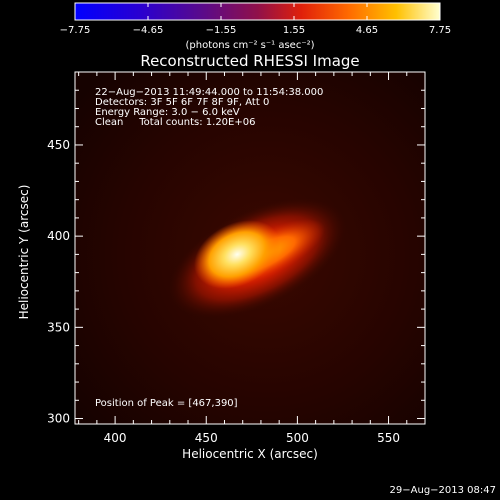 This screenshot has width=500, height=500. Describe the element at coordinates (388, 438) in the screenshot. I see `x-tick-label: 550` at that location.